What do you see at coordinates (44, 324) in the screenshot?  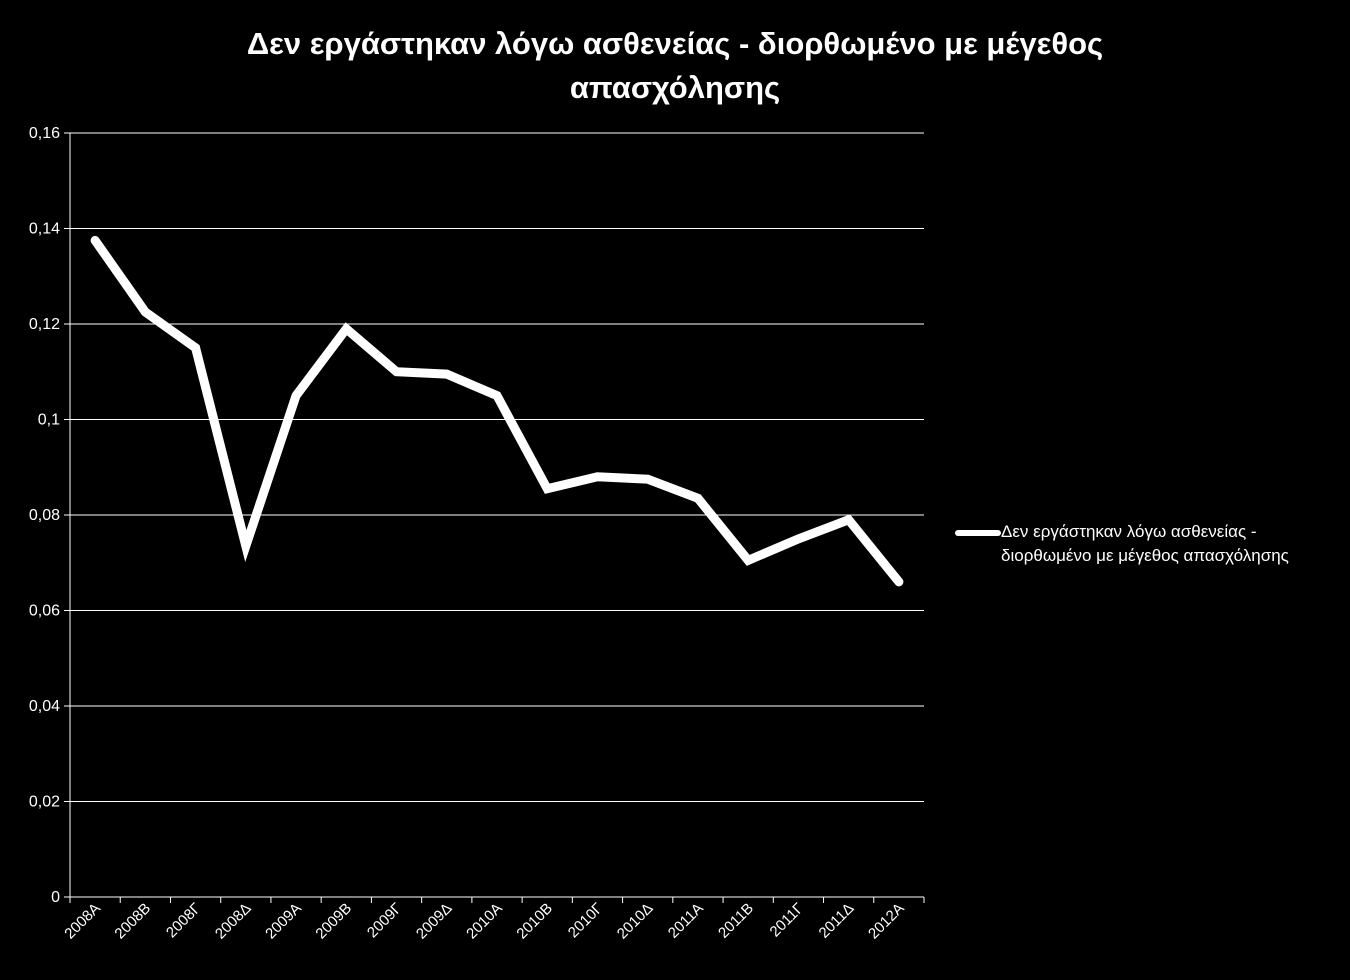 I see `y-tick-label: 0,12` at bounding box center [44, 324].